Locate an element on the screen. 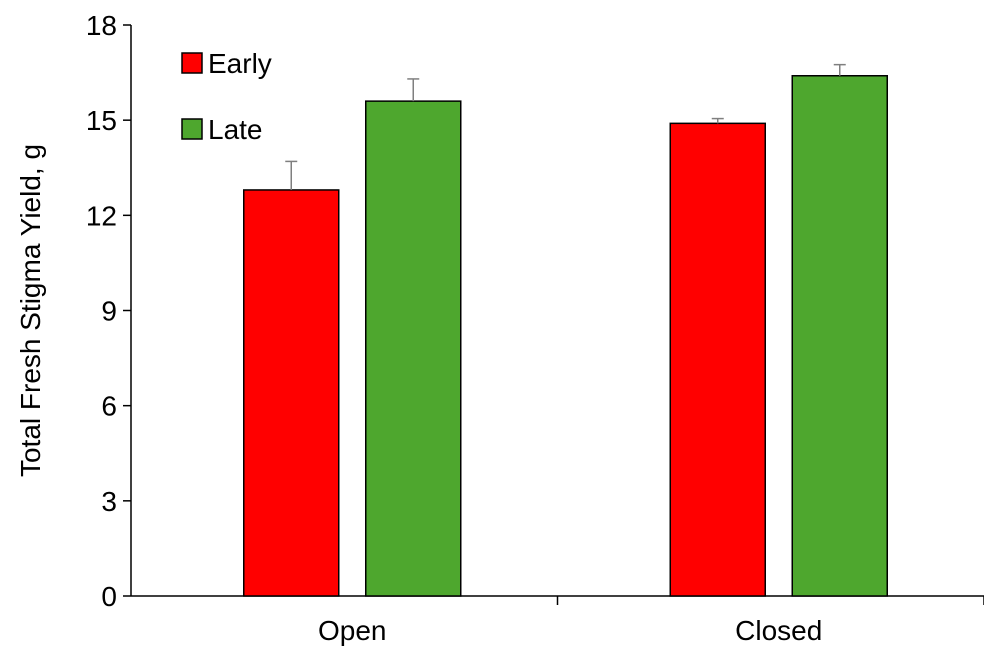 This screenshot has width=984, height=662. bar-late-open is located at coordinates (413, 348).